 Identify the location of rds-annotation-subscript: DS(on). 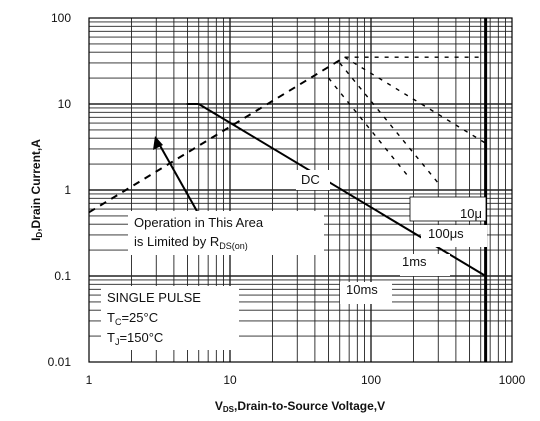
(233, 246).